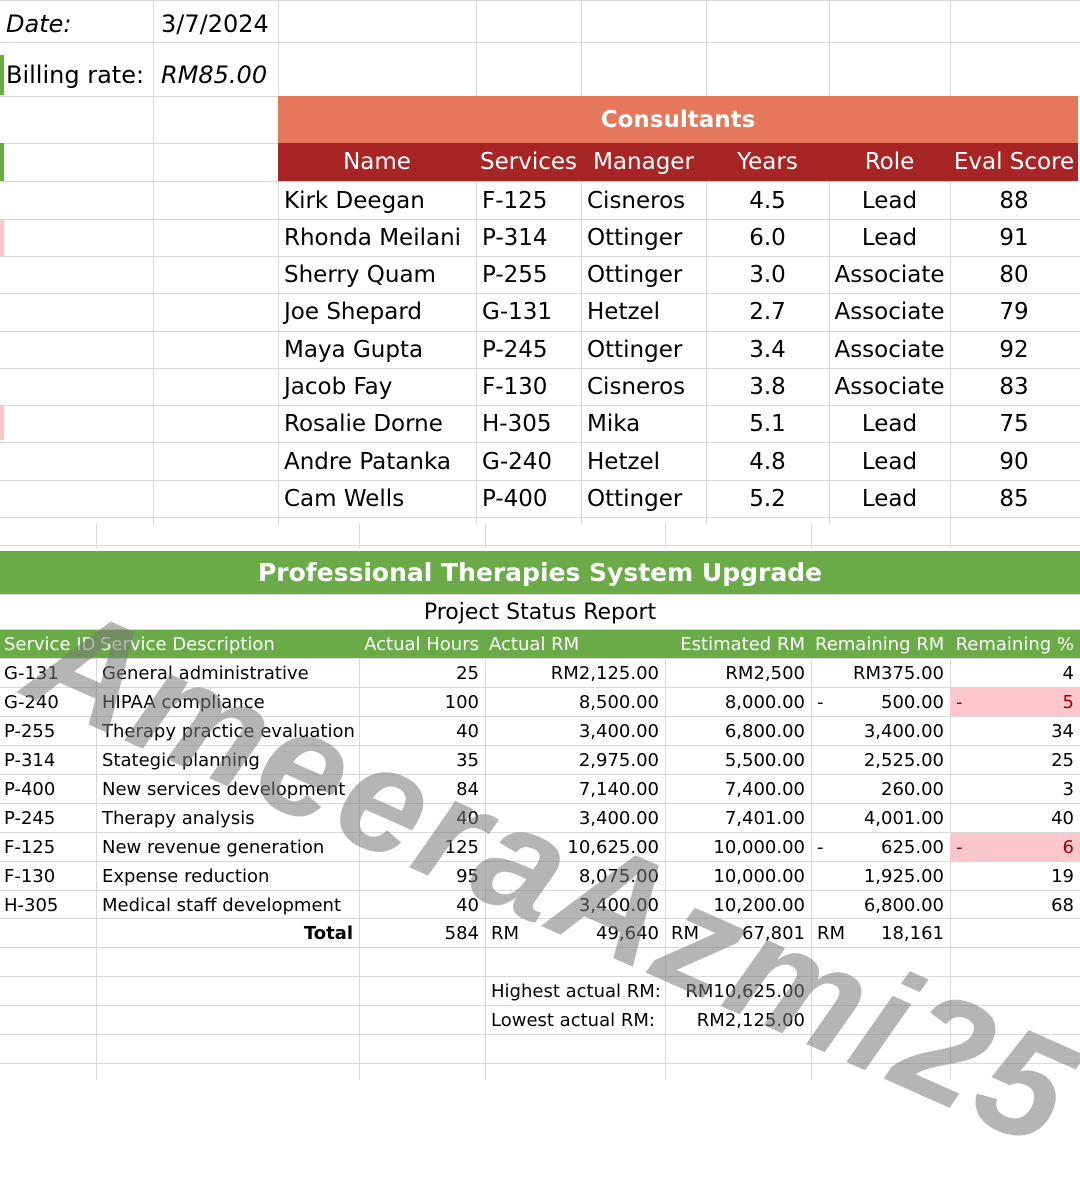 The image size is (1080, 1183). I want to click on consultants-cell: 3.4, so click(767, 349).